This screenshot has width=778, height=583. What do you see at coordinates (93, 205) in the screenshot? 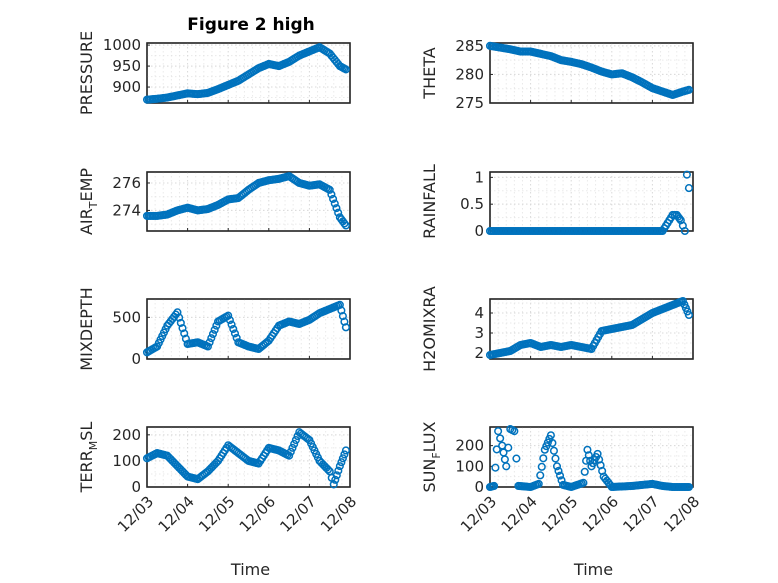
I see `air_temp-y-label-sub: T` at bounding box center [93, 205].